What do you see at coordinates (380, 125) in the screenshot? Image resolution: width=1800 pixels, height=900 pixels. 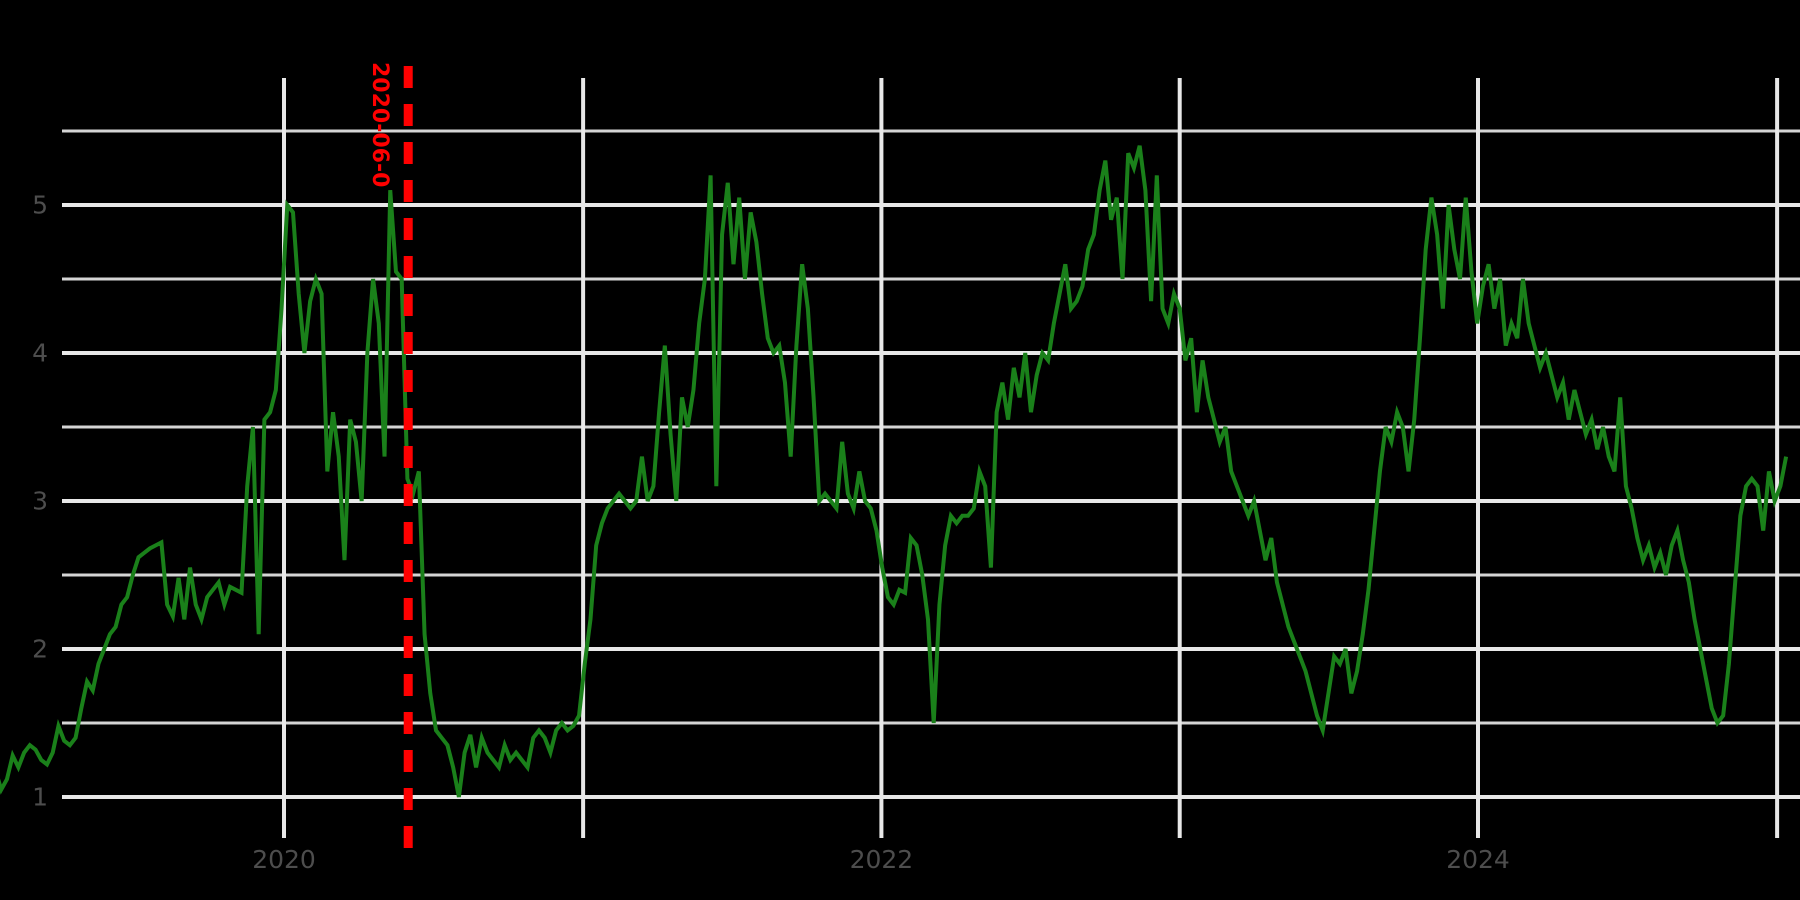 I see `annotation-vline-label: 2020-06-0` at bounding box center [380, 125].